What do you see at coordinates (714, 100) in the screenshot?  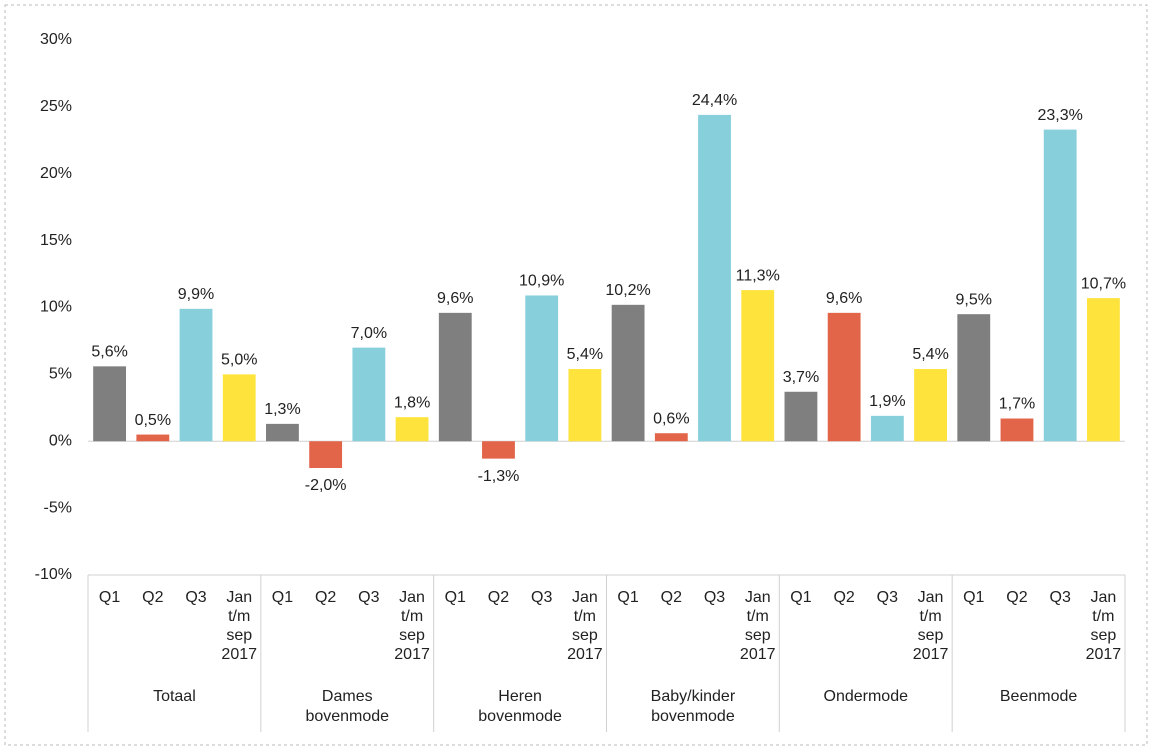 I see `data-label: 24,4%` at bounding box center [714, 100].